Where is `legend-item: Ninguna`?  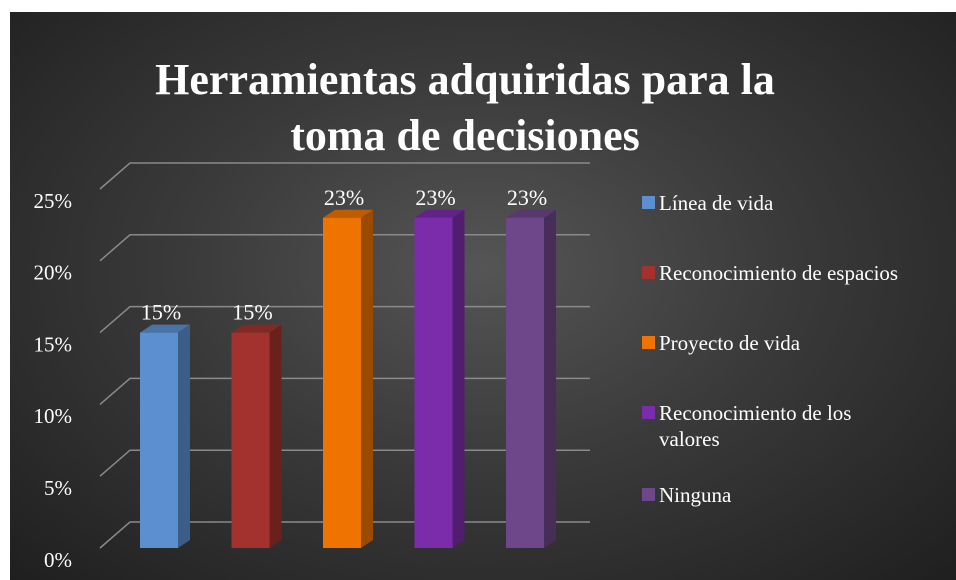 legend-item: Ninguna is located at coordinates (792, 495).